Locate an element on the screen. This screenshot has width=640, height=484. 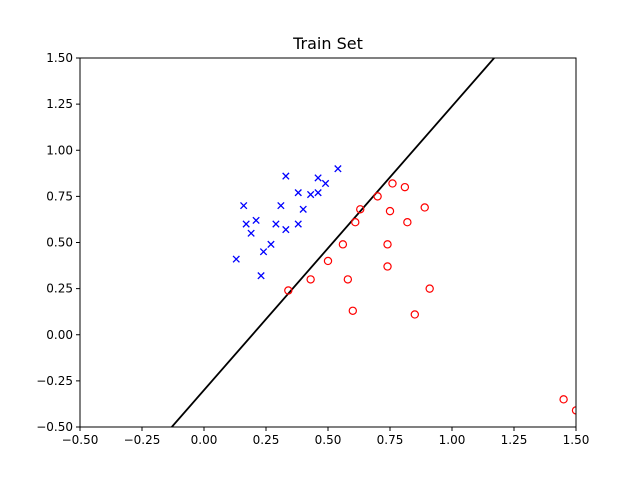
x-tick-label: 0.50 is located at coordinates (328, 440).